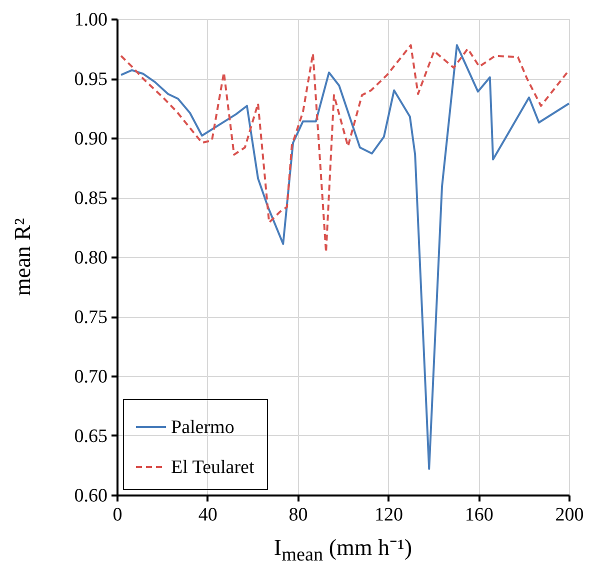 This screenshot has width=590, height=575. Describe the element at coordinates (208, 515) in the screenshot. I see `x-tick-label: 40` at that location.